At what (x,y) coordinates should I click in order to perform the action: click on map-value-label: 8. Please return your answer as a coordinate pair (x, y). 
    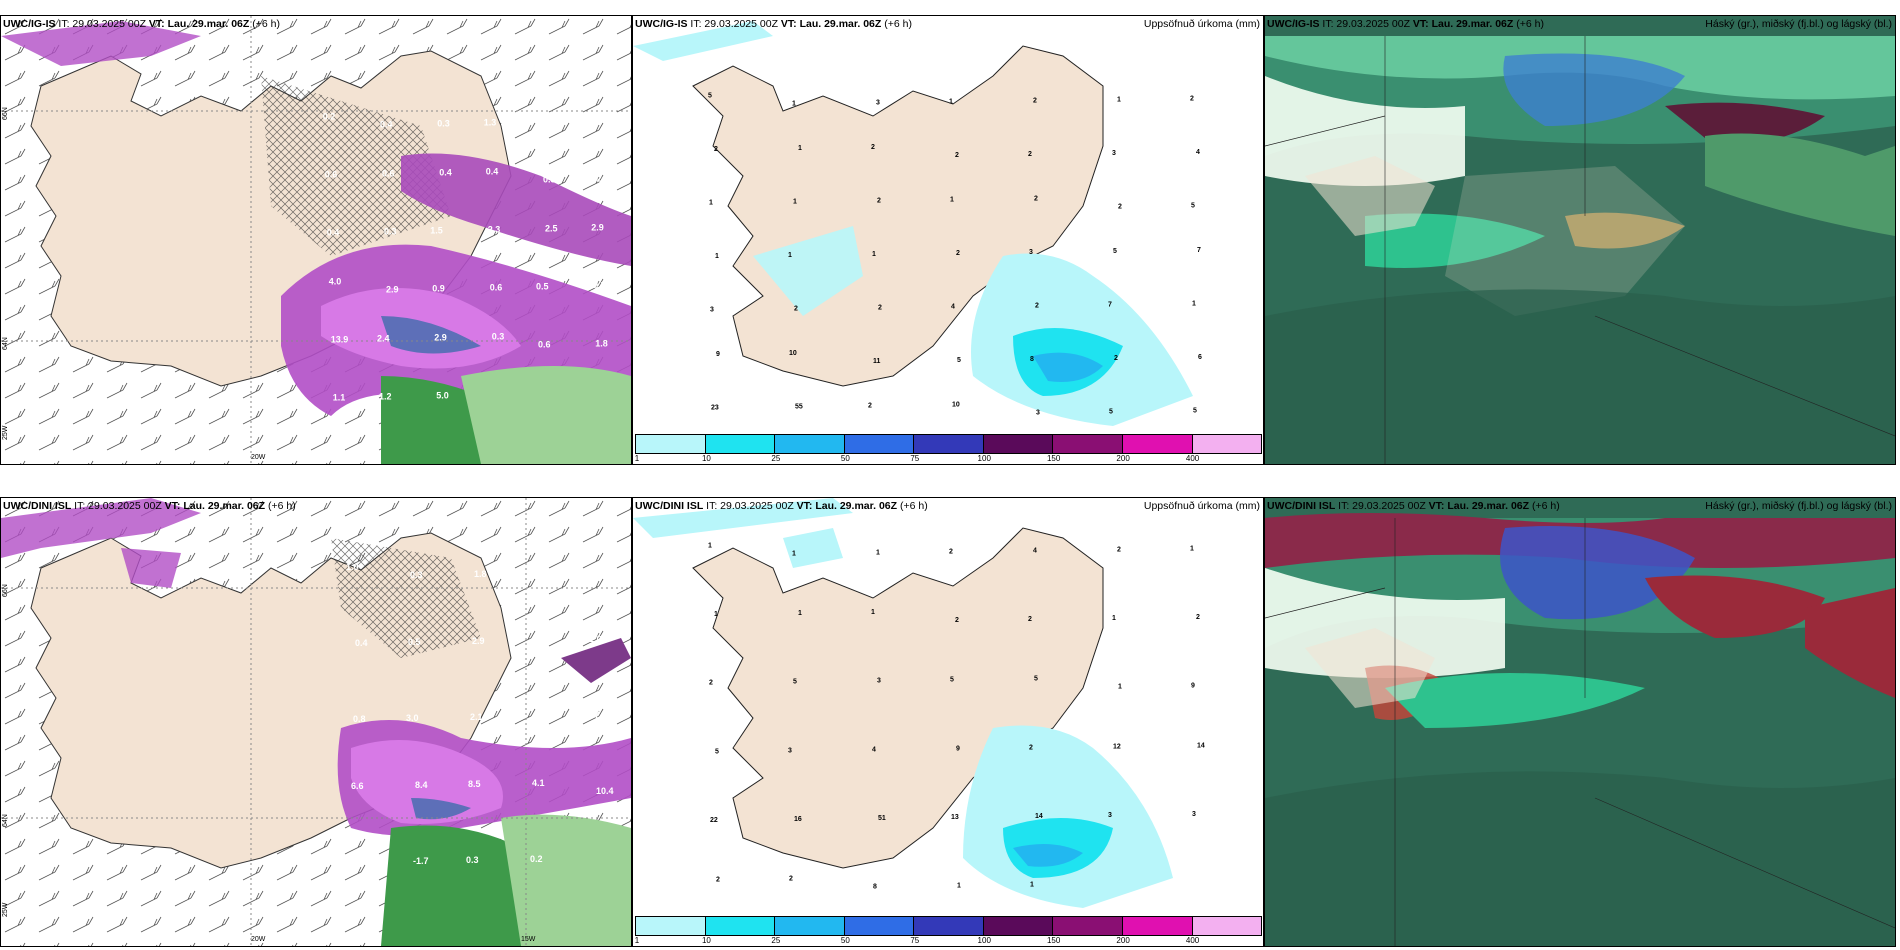
    Looking at the image, I should click on (875, 887).